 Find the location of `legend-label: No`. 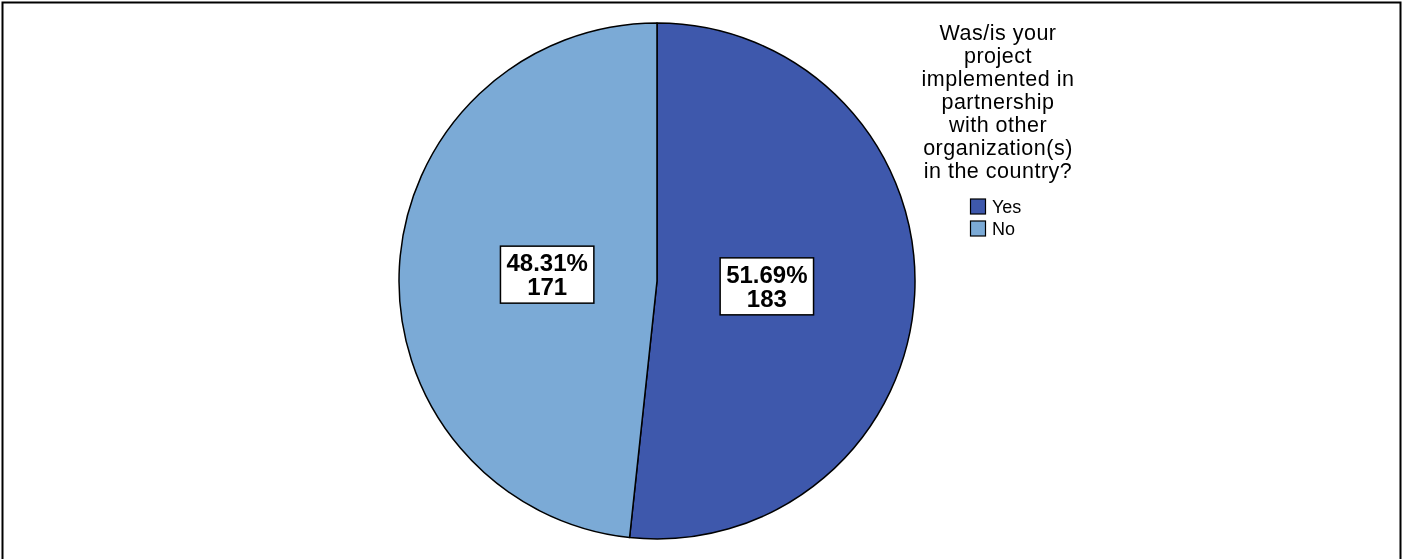

legend-label: No is located at coordinates (1004, 229).